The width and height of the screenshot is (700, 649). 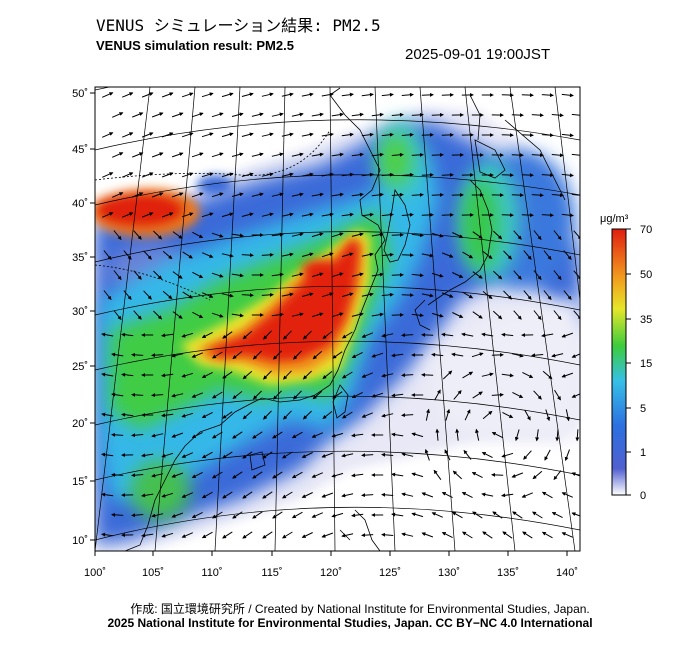 What do you see at coordinates (331, 573) in the screenshot?
I see `lon-label: 120˚` at bounding box center [331, 573].